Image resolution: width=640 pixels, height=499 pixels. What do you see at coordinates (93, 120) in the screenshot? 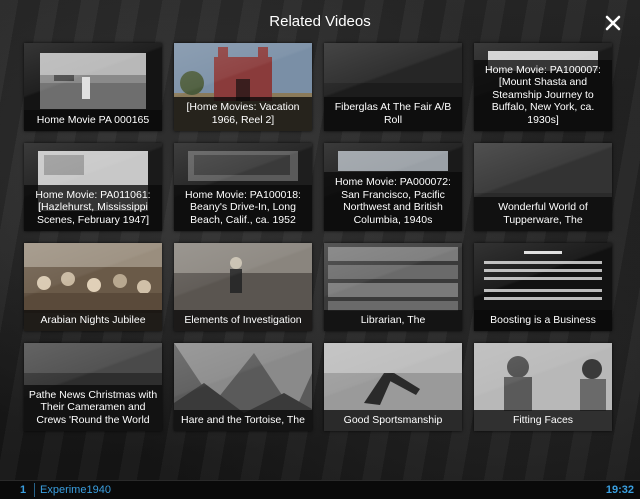
I see `video-title: Home Movie PA 000165` at bounding box center [93, 120].